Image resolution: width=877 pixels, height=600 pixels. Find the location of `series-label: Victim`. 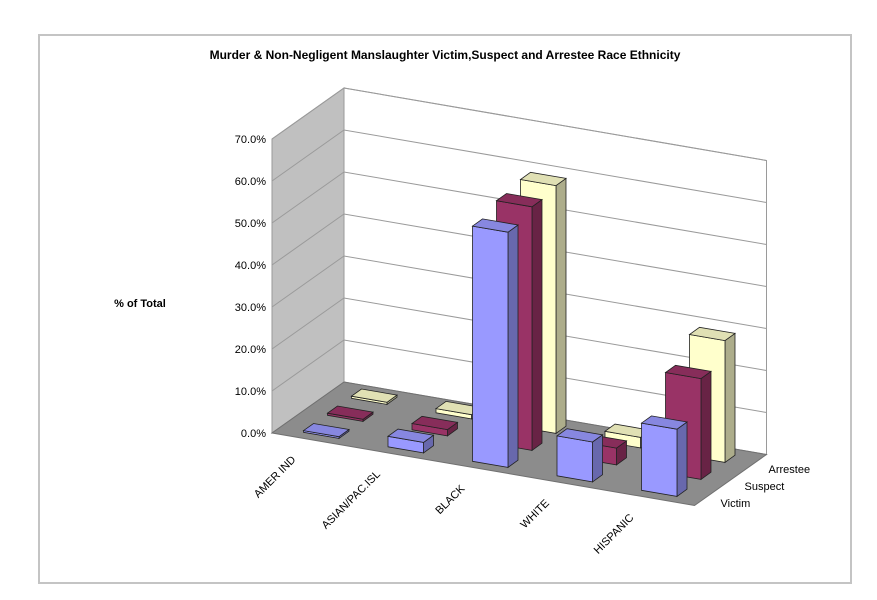

series-label: Victim is located at coordinates (736, 504).